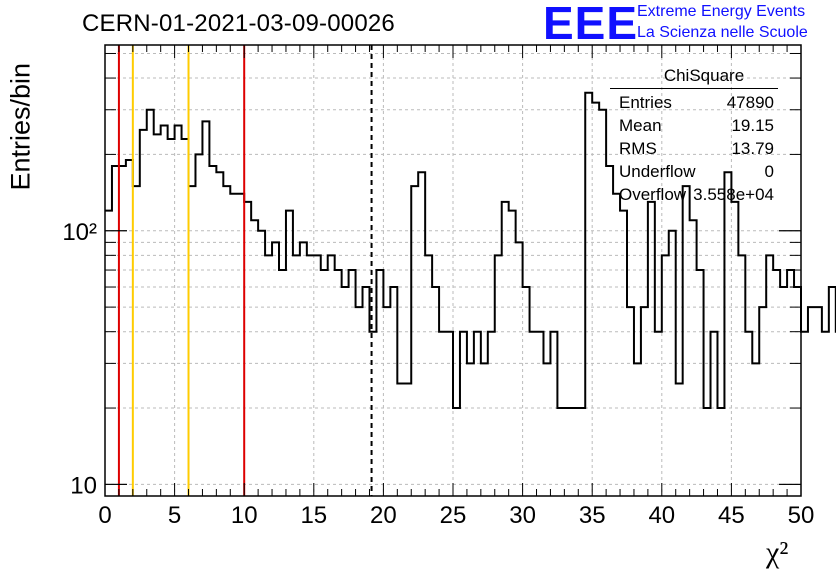 The width and height of the screenshot is (836, 572). Describe the element at coordinates (453, 515) in the screenshot. I see `x-tick-label: 25` at that location.